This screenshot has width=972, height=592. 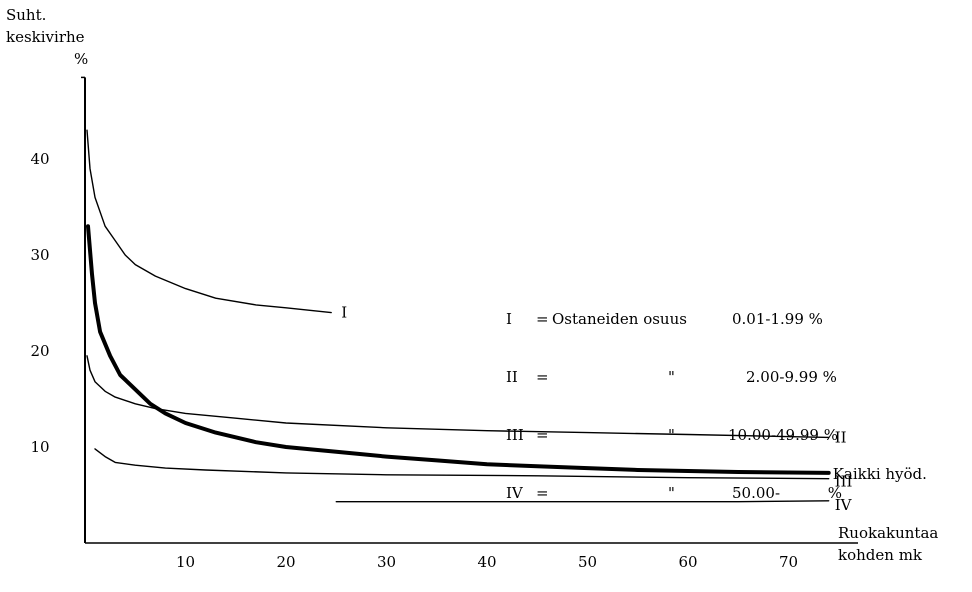 What do you see at coordinates (671, 493) in the screenshot?
I see `legend-text-4: "` at bounding box center [671, 493].